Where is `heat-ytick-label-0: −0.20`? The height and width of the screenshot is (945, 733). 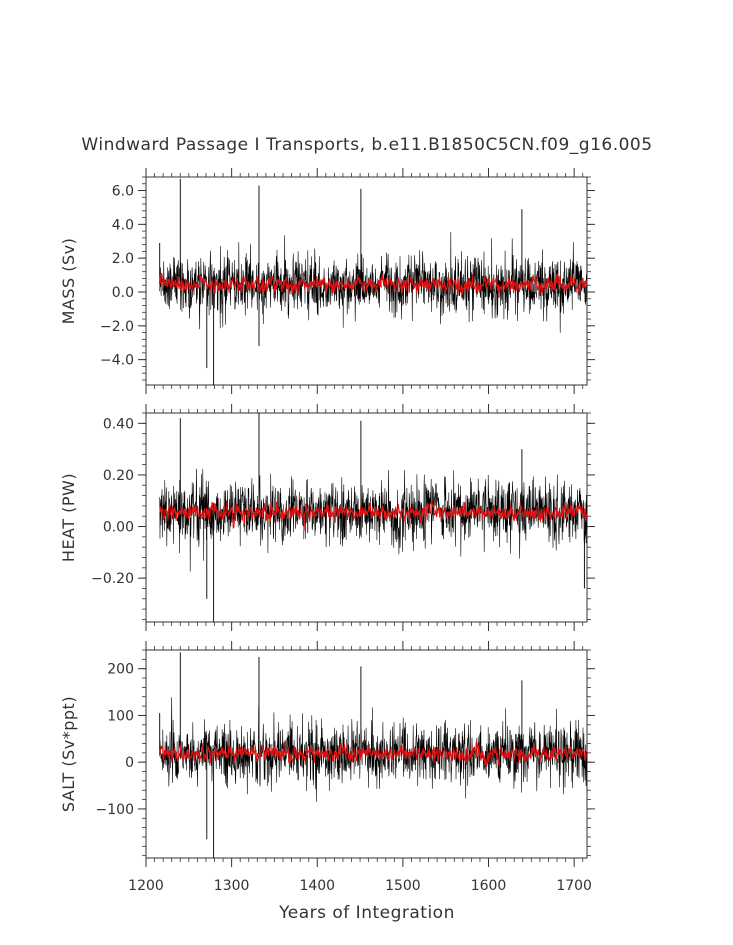 heat-ytick-label-0: −0.20 is located at coordinates (112, 579).